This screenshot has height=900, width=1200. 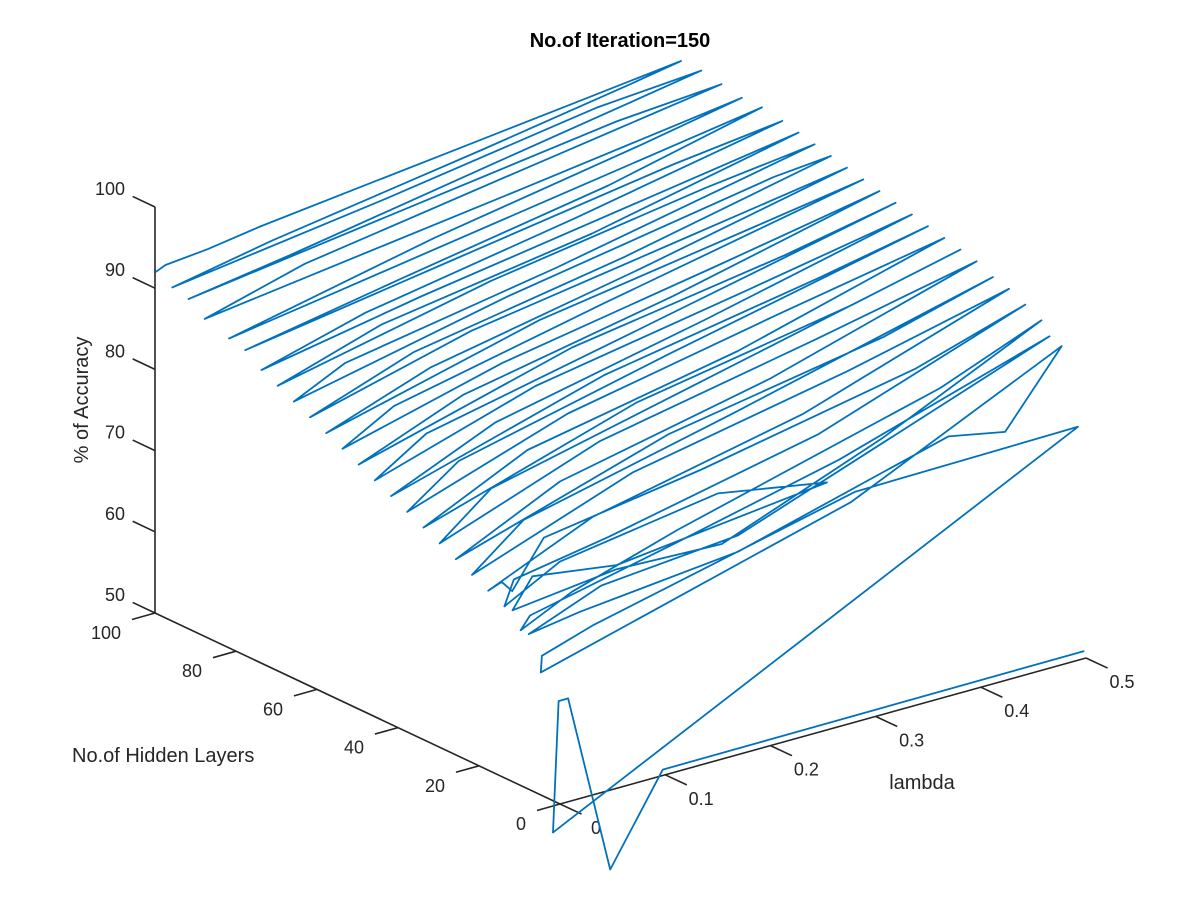 I want to click on x-tick-label: 0.3, so click(x=911, y=740).